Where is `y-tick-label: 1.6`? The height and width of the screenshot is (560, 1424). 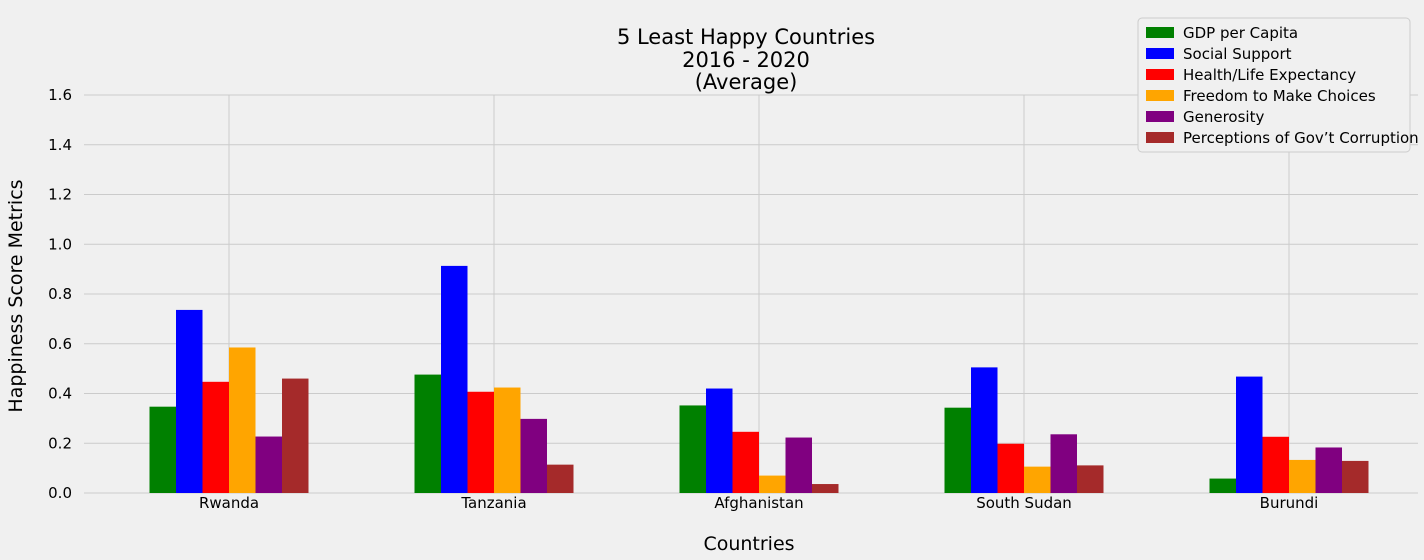 y-tick-label: 1.6 is located at coordinates (60, 95).